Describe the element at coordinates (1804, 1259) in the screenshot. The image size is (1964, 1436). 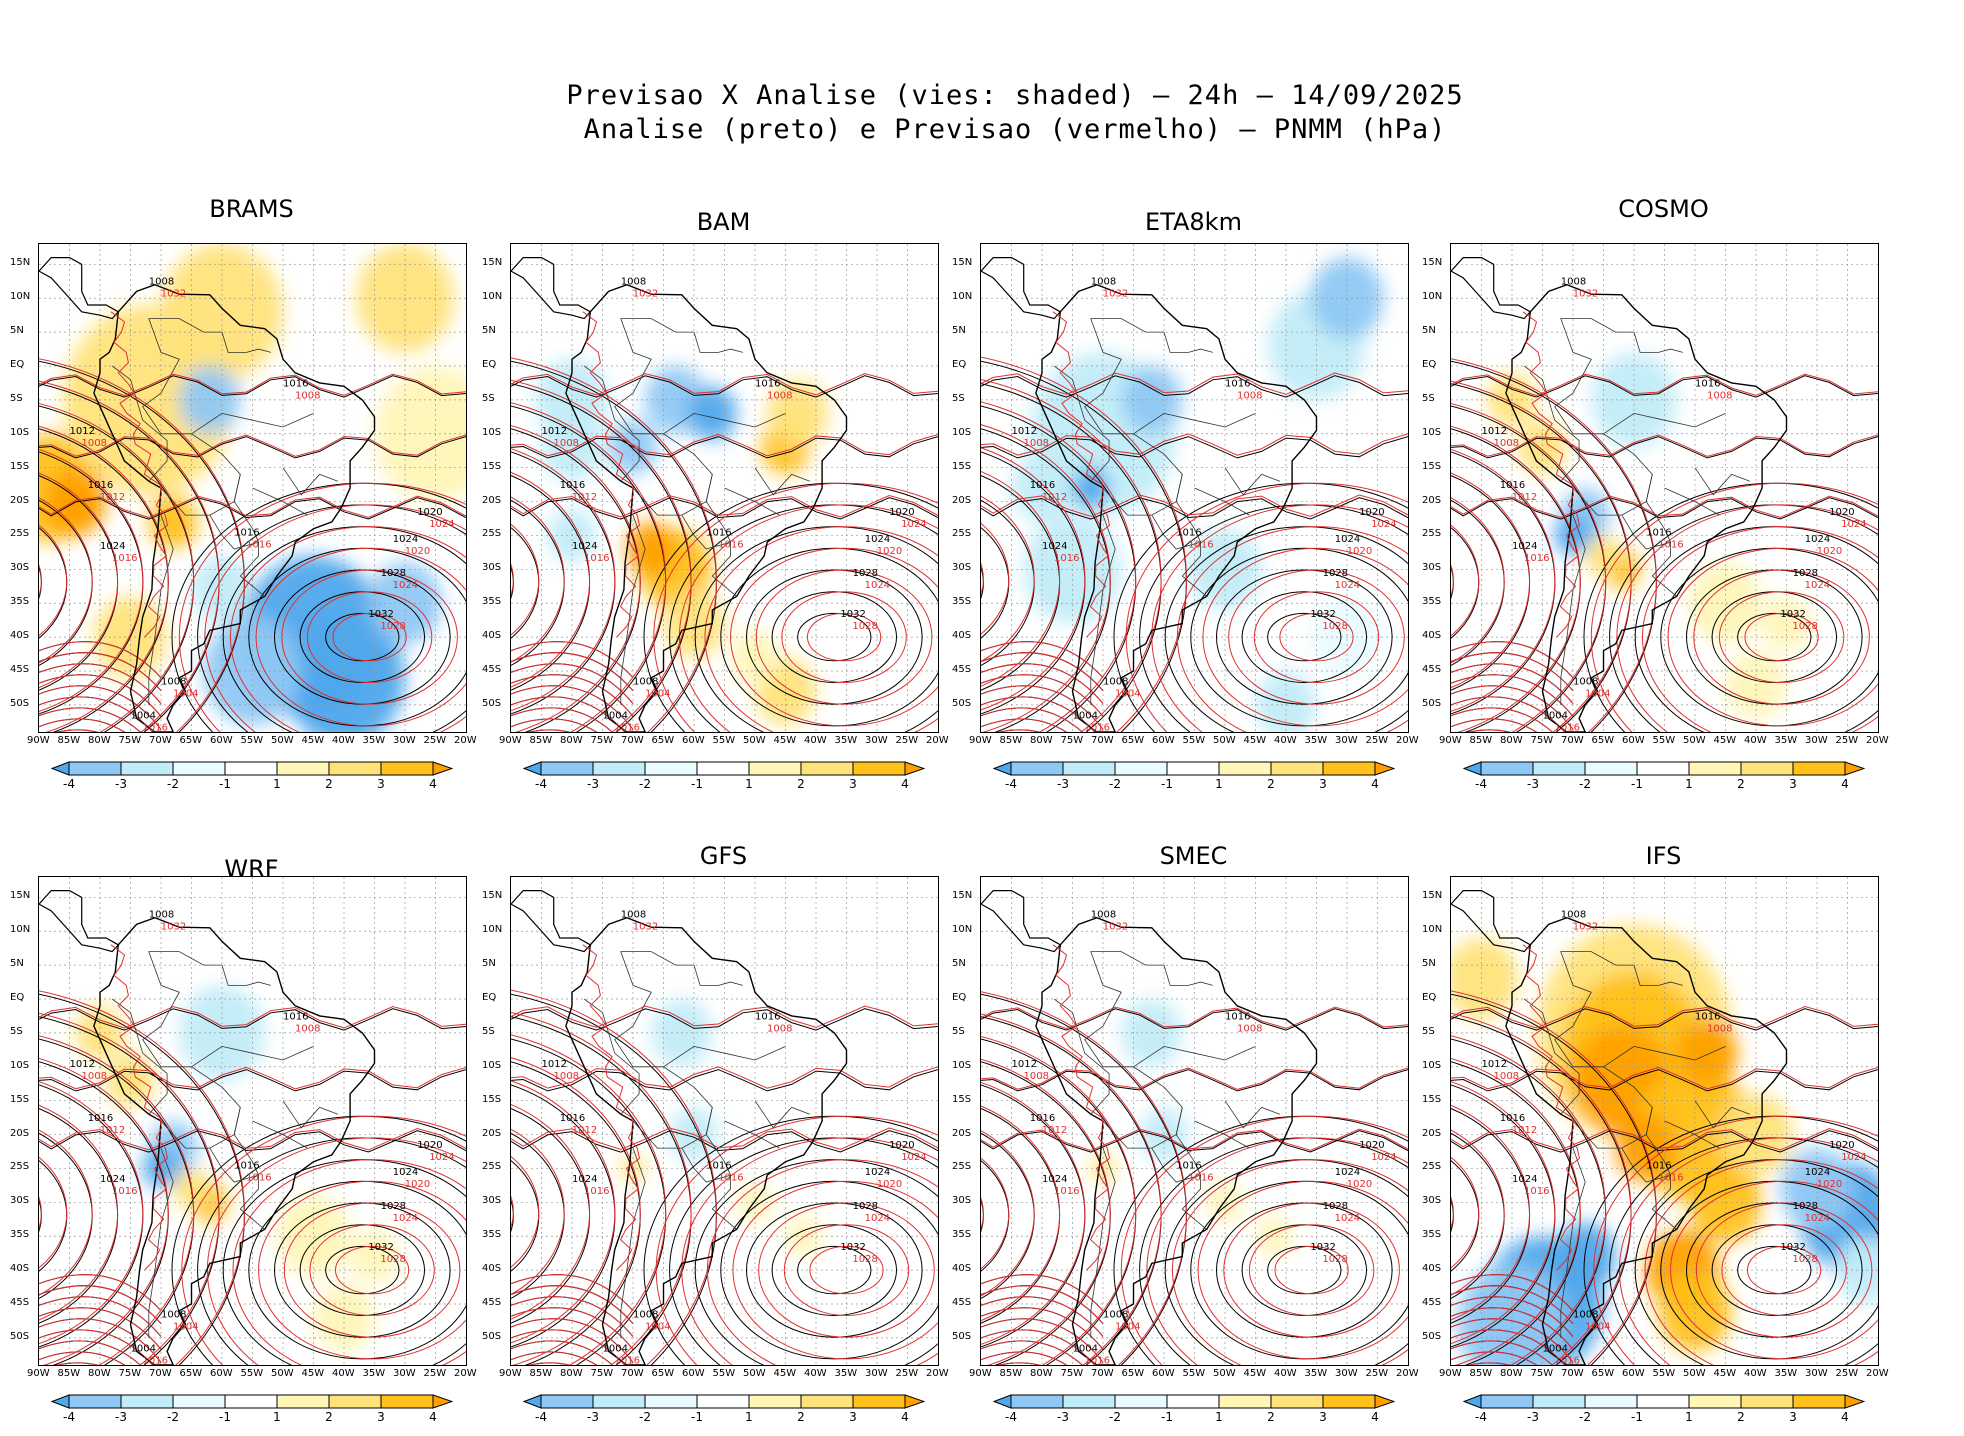
I see `contour-label-forecast: 1028` at that location.